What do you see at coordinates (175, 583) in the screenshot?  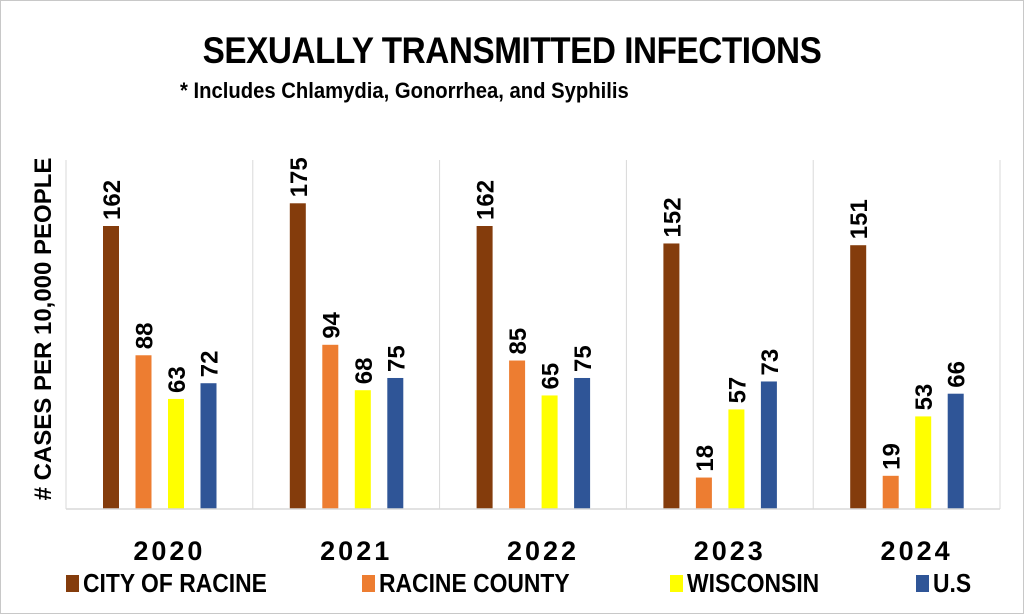 I see `legend-label: CITY OF RACINE` at bounding box center [175, 583].